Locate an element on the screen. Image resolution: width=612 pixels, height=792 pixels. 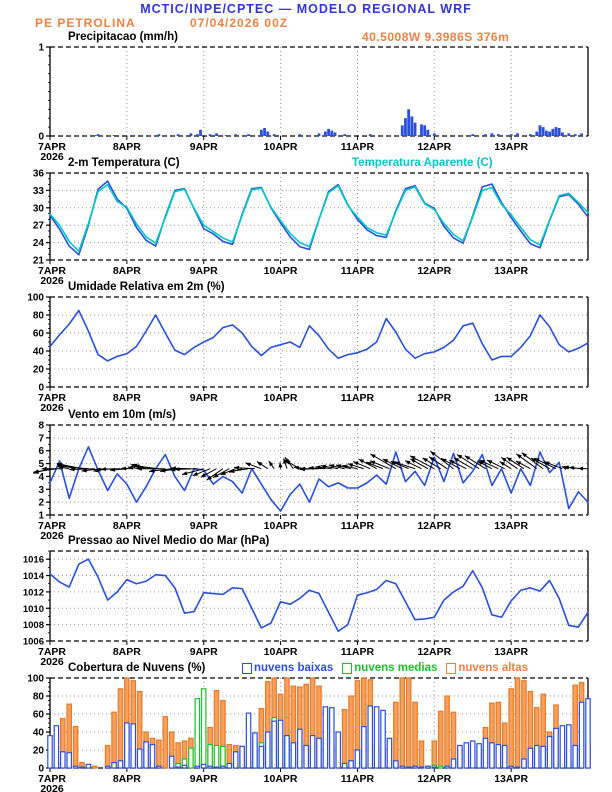
panel-title-pressure: Pressao ao Nivel Medio do Mar (hPa) is located at coordinates (169, 541).